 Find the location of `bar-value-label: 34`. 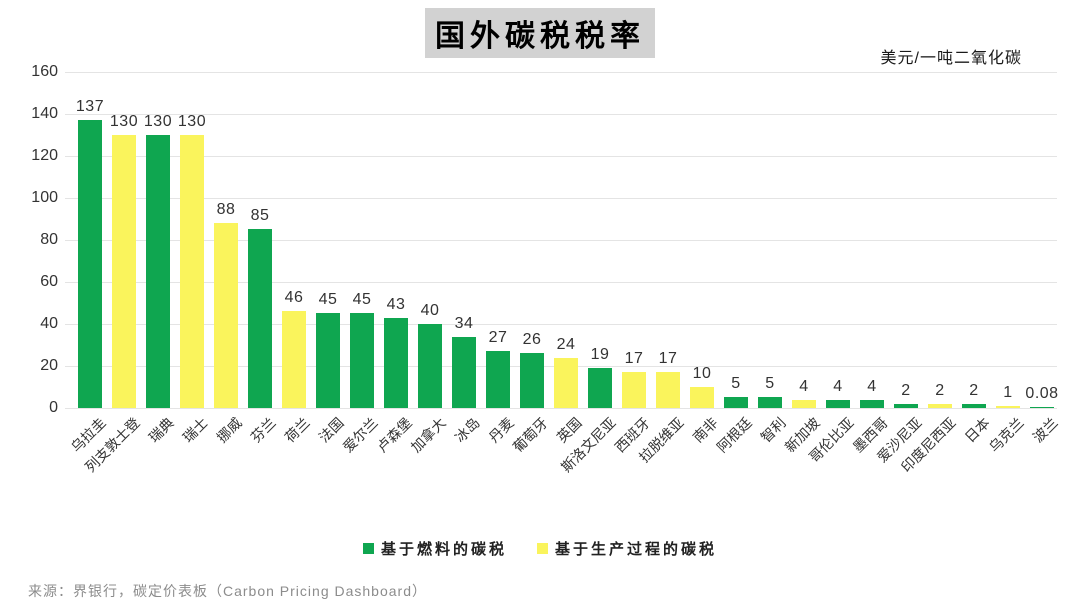

bar-value-label: 34 is located at coordinates (464, 323).